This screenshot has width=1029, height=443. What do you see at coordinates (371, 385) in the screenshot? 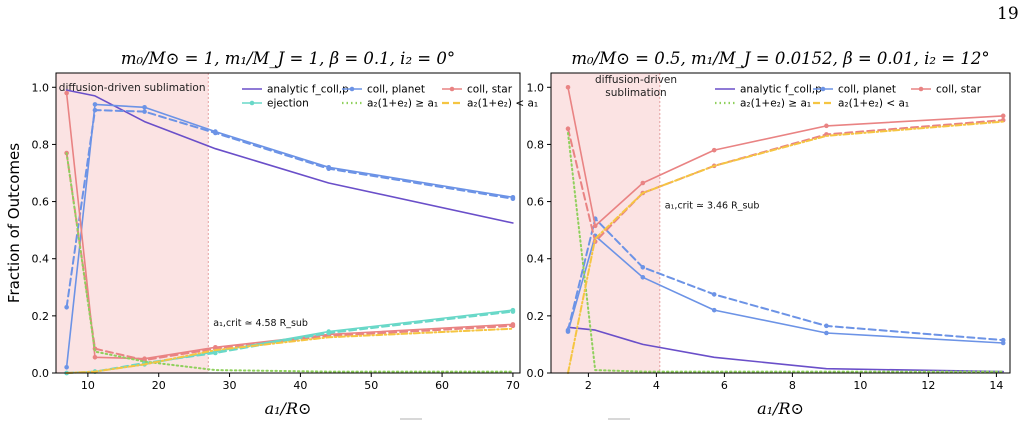
I see `x-tick-label: 50` at bounding box center [371, 385].